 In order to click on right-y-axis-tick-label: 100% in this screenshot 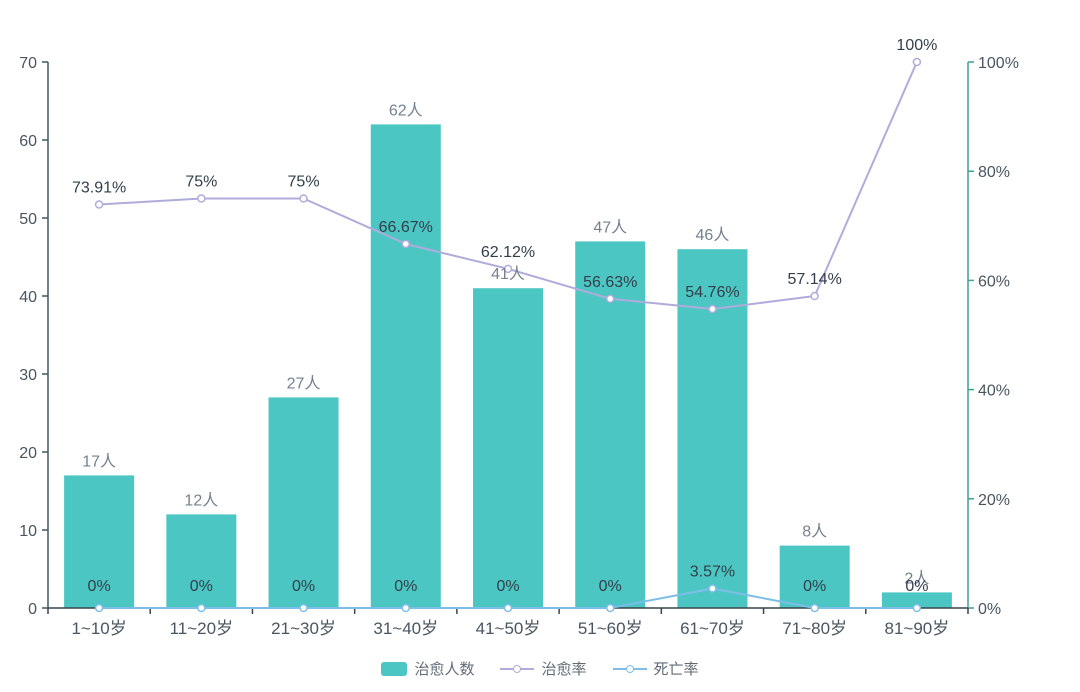, I will do `click(998, 63)`.